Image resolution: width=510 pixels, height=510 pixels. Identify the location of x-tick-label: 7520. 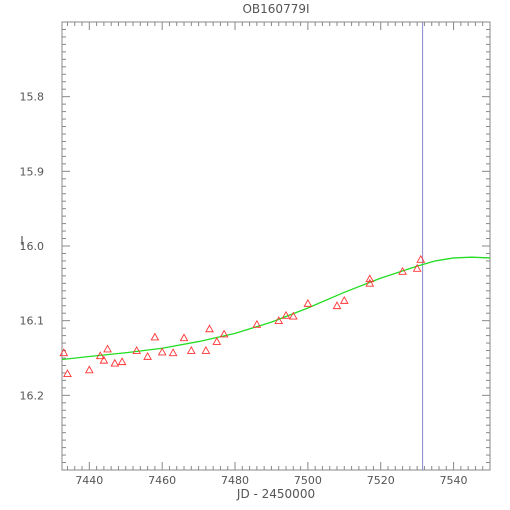
(381, 480).